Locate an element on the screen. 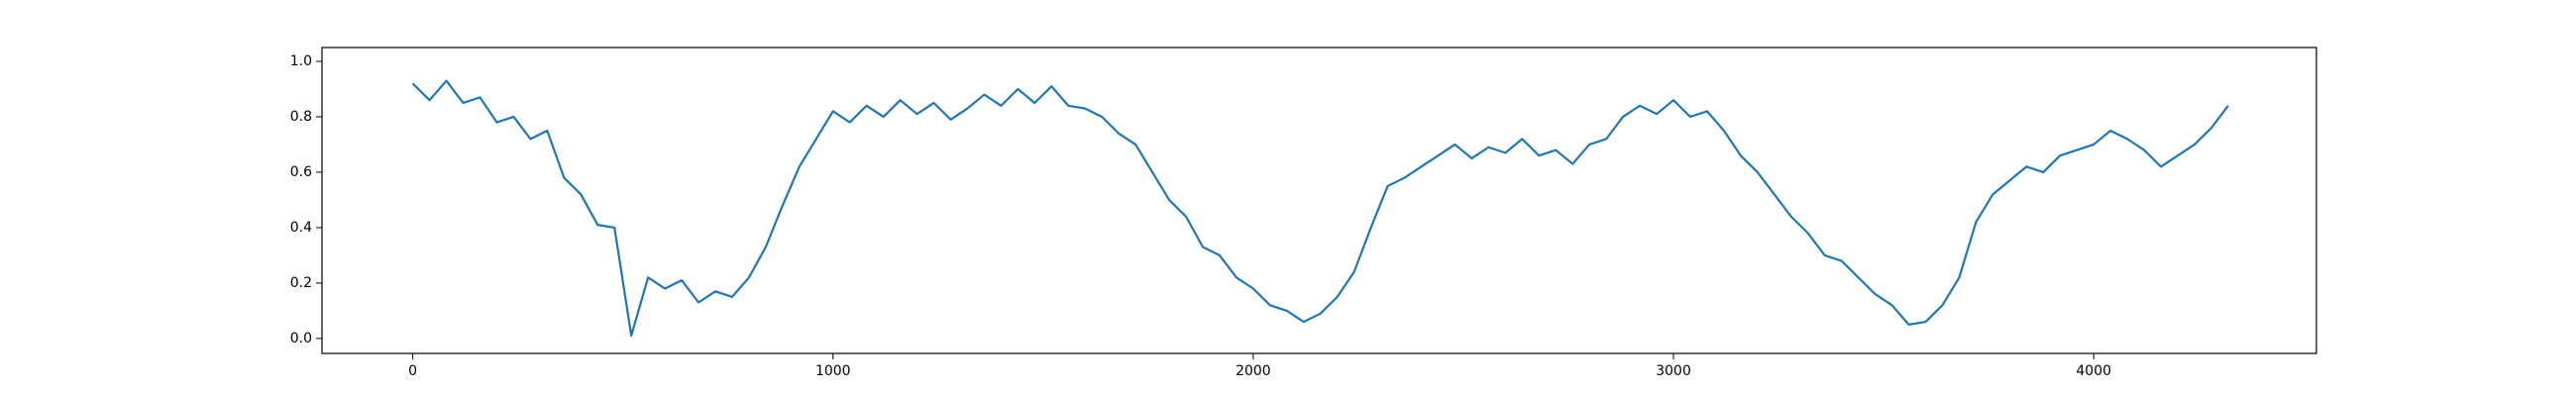 The width and height of the screenshot is (2576, 396). y-tick-label: 0.0 is located at coordinates (301, 338).